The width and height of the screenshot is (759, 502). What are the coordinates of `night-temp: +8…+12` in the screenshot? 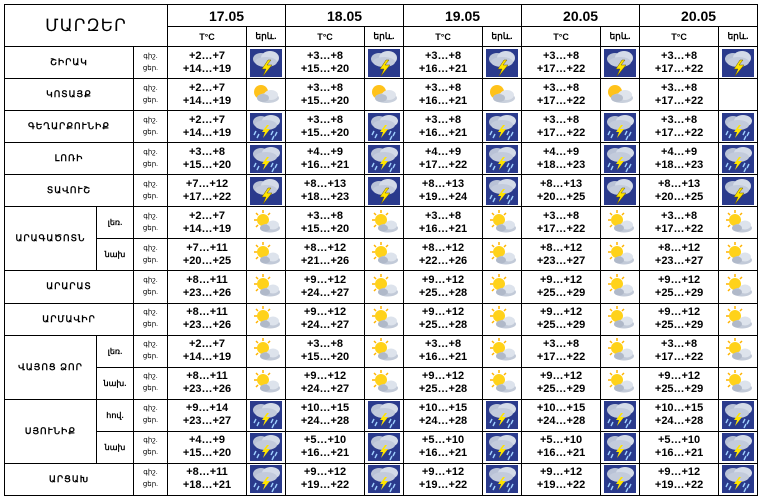 It's located at (443, 247).